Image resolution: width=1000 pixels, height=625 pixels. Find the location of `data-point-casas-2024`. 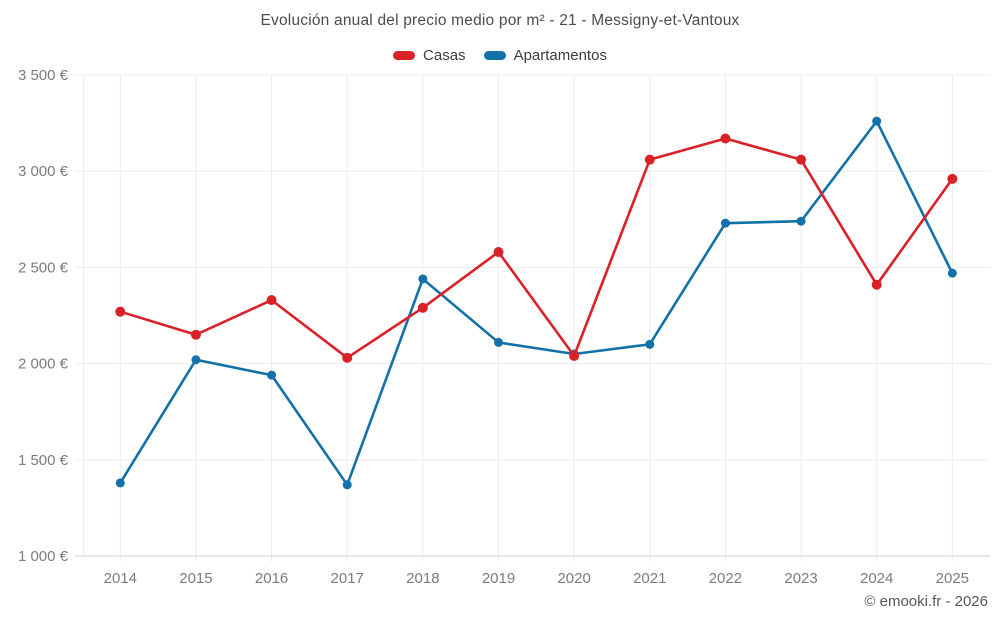

data-point-casas-2024 is located at coordinates (876, 284).